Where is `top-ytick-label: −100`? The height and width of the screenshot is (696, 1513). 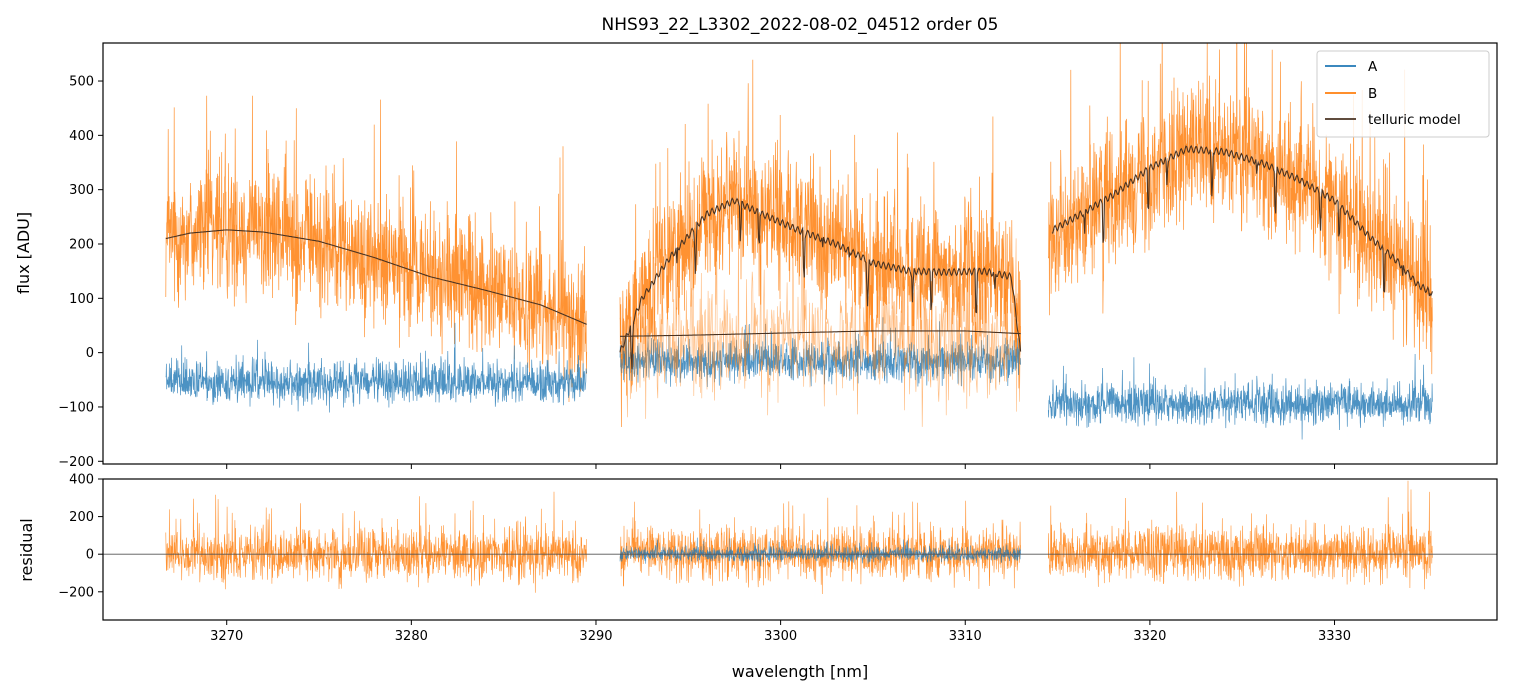 top-ytick-label: −100 is located at coordinates (76, 407).